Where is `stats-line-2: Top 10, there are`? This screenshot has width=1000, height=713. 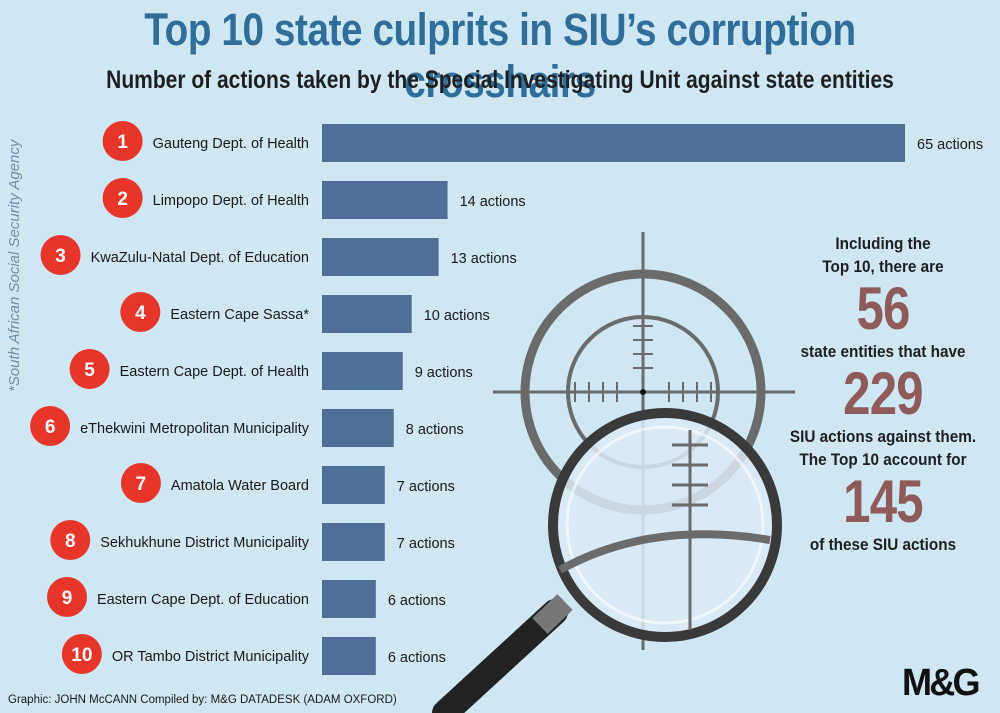
stats-line-2: Top 10, there are is located at coordinates (883, 266).